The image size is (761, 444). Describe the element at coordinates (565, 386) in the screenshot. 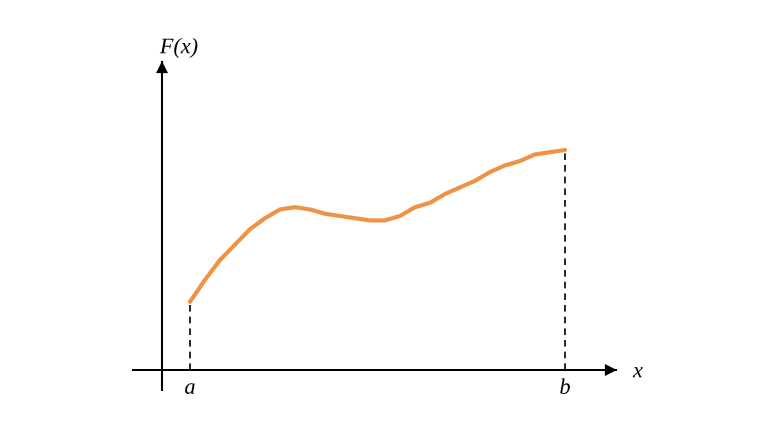

I see `x-tick-label: b` at that location.